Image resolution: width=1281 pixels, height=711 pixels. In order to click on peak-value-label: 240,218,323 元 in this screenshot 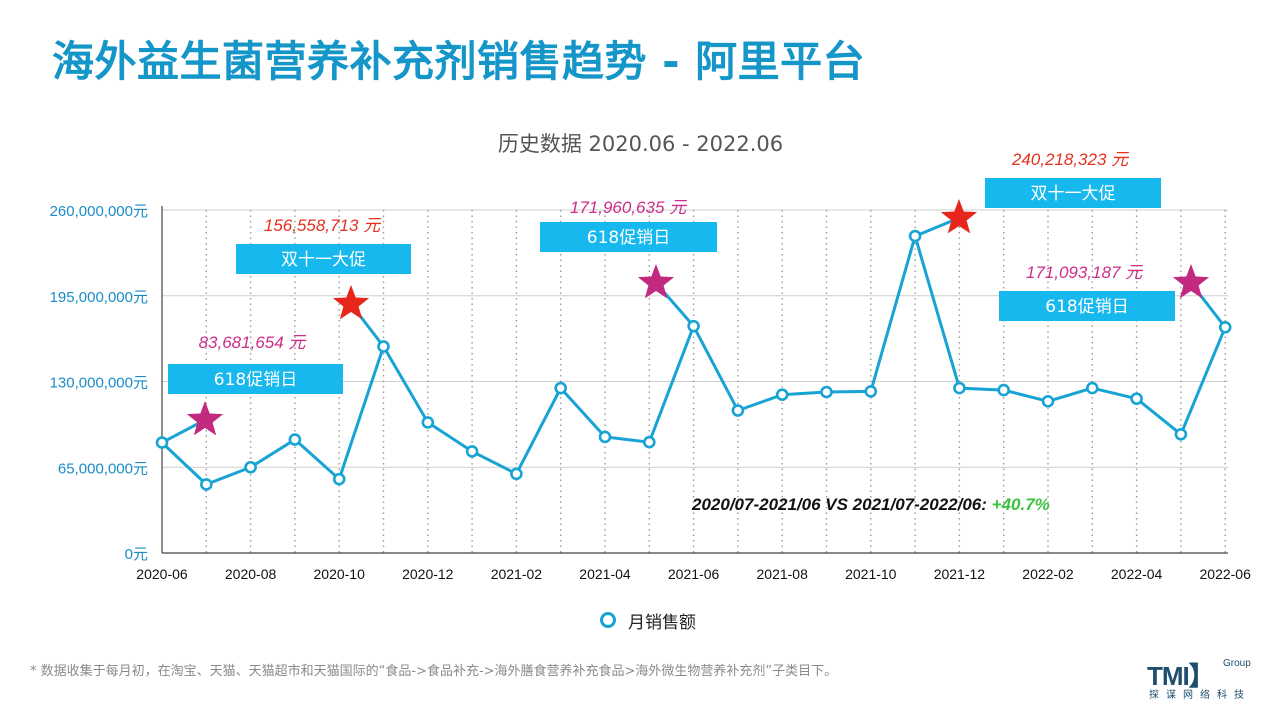, I will do `click(1070, 159)`.